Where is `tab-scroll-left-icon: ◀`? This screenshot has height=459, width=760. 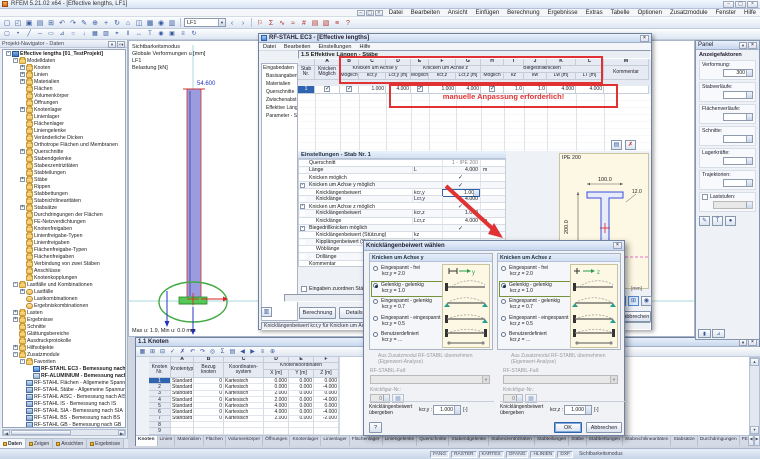 tab-scroll-left-icon: ◀ is located at coordinates (751, 440).